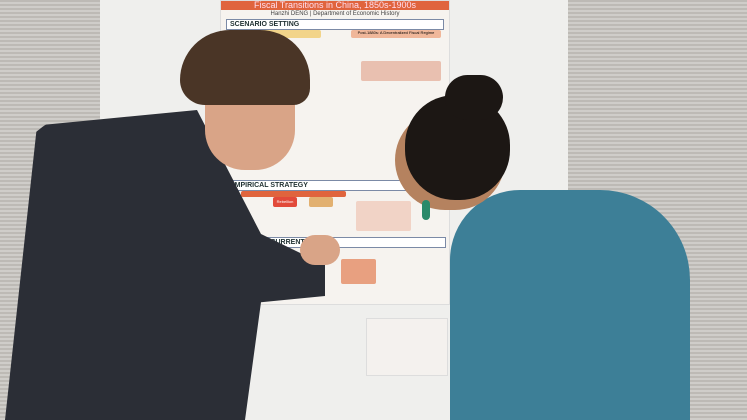 This screenshot has height=420, width=747. Describe the element at coordinates (426, 210) in the screenshot. I see `earring` at that location.